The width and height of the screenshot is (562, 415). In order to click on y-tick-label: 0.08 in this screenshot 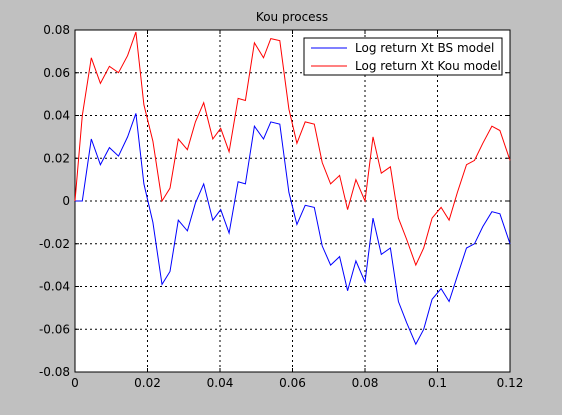, I will do `click(56, 30)`.